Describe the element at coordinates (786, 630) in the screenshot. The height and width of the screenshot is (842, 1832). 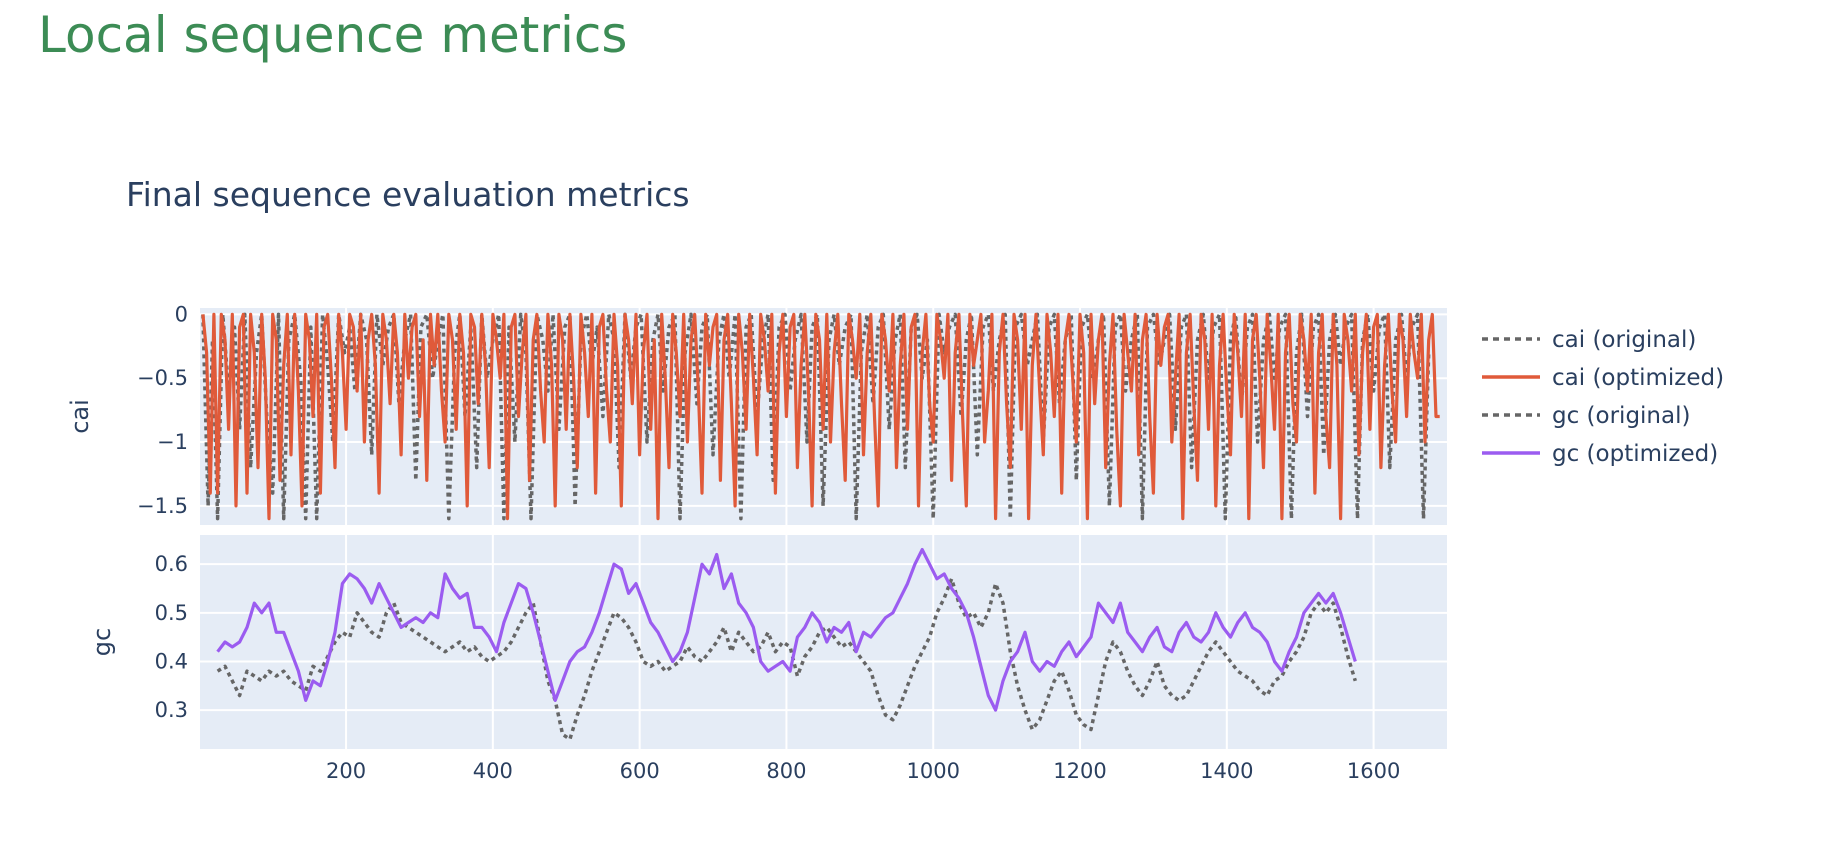
I see `series-line-gc-optimized` at that location.